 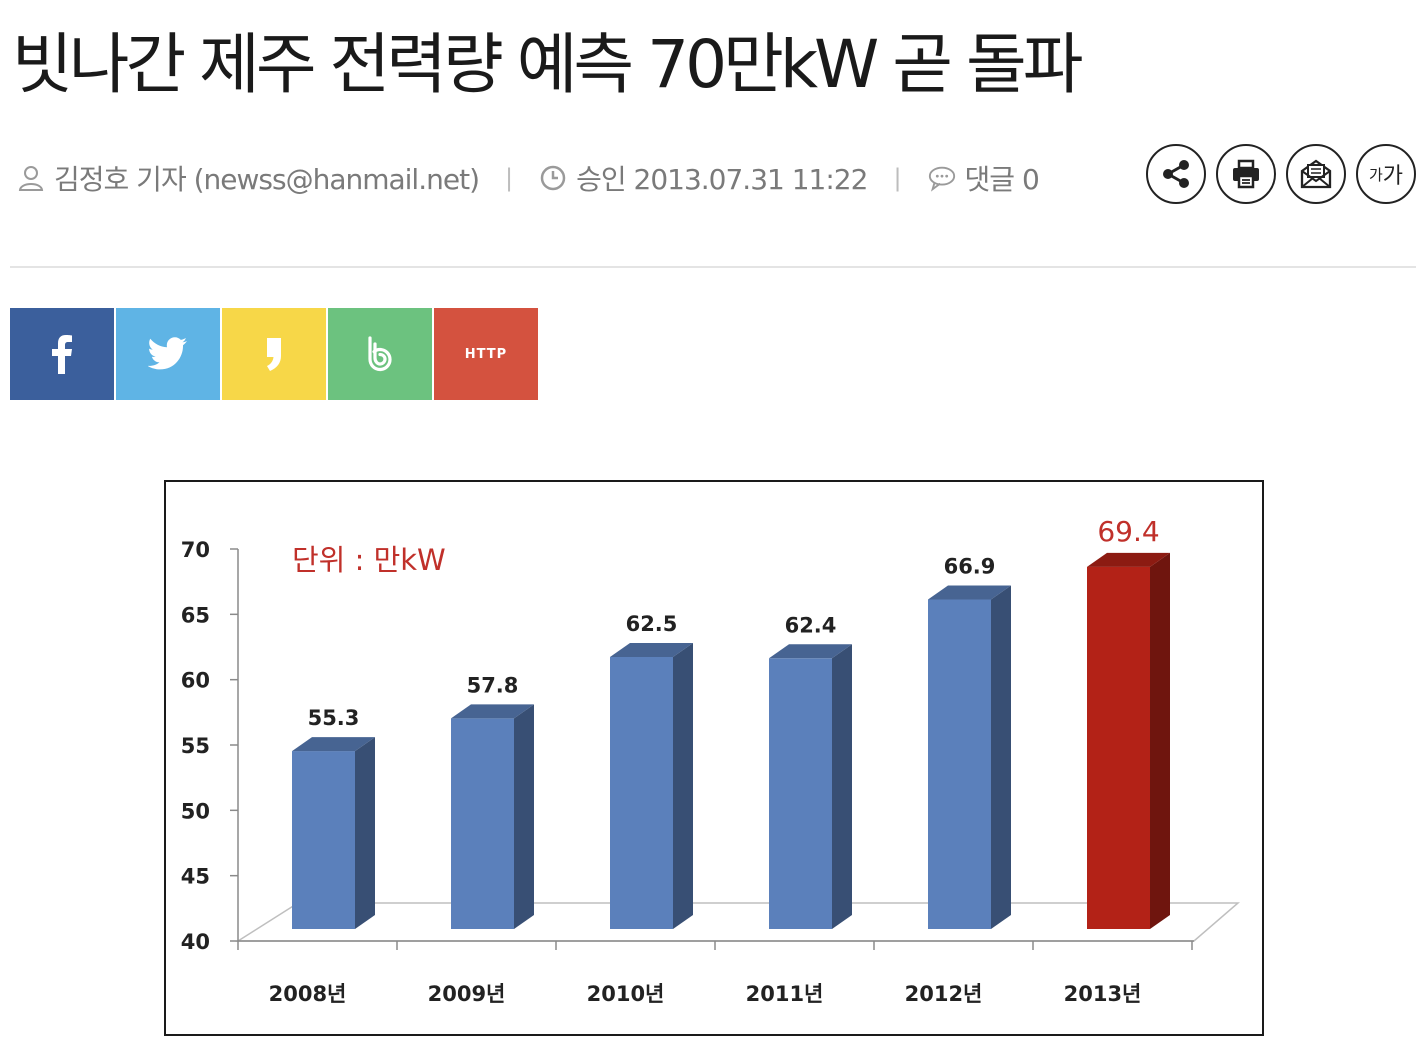 I want to click on data-label: 55.3, so click(x=334, y=718).